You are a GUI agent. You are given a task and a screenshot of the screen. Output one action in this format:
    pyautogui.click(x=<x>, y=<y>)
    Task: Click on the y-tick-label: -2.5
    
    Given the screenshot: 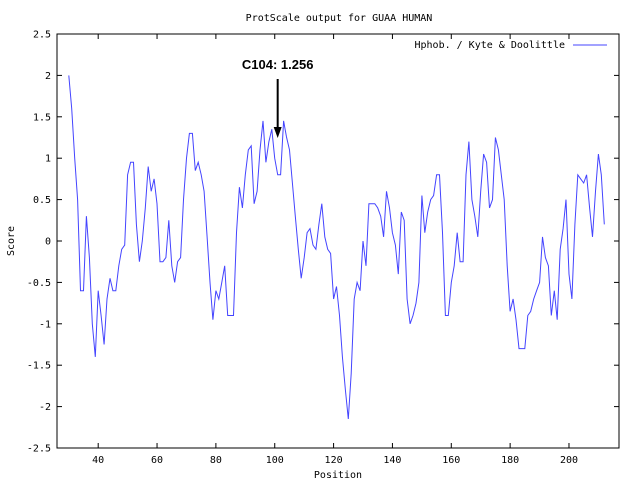 What is the action you would take?
    pyautogui.click(x=39, y=449)
    